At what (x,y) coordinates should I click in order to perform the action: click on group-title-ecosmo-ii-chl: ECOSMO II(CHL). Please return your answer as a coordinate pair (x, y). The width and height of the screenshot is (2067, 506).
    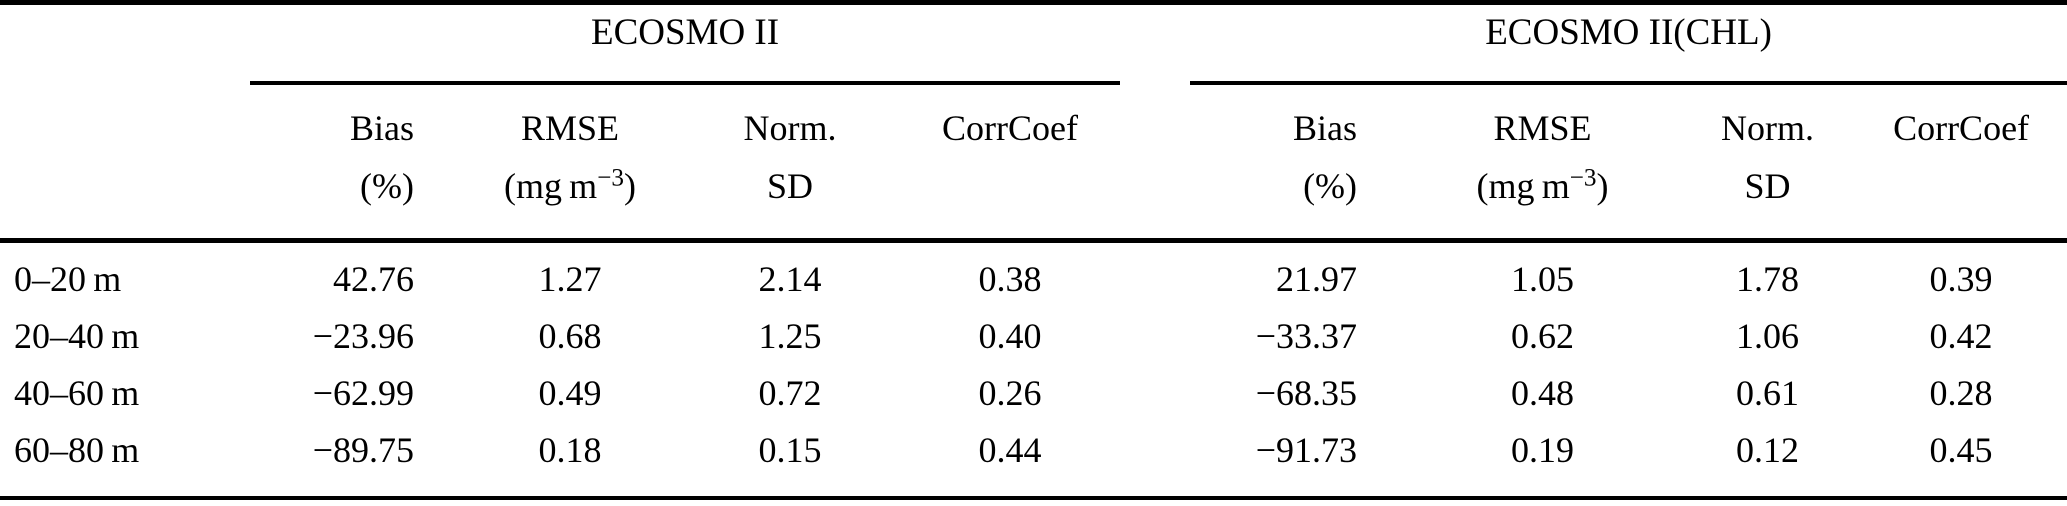
    Looking at the image, I should click on (1628, 43).